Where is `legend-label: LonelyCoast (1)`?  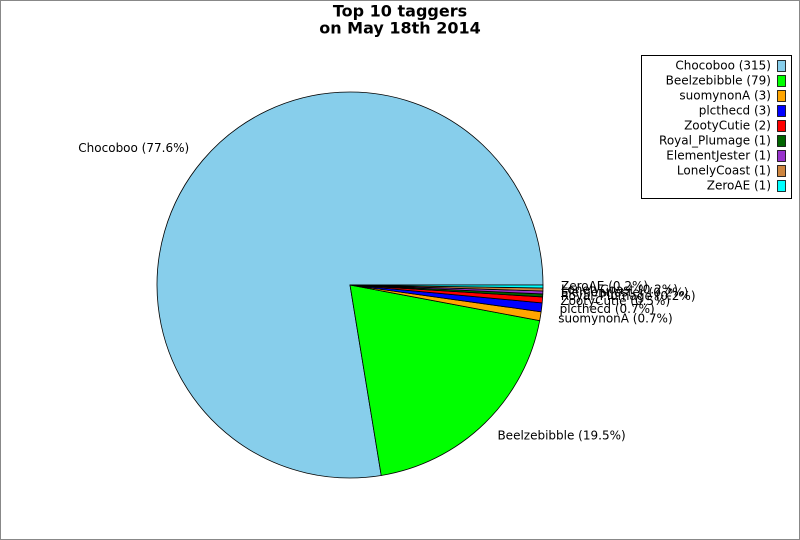 legend-label: LonelyCoast (1) is located at coordinates (724, 171).